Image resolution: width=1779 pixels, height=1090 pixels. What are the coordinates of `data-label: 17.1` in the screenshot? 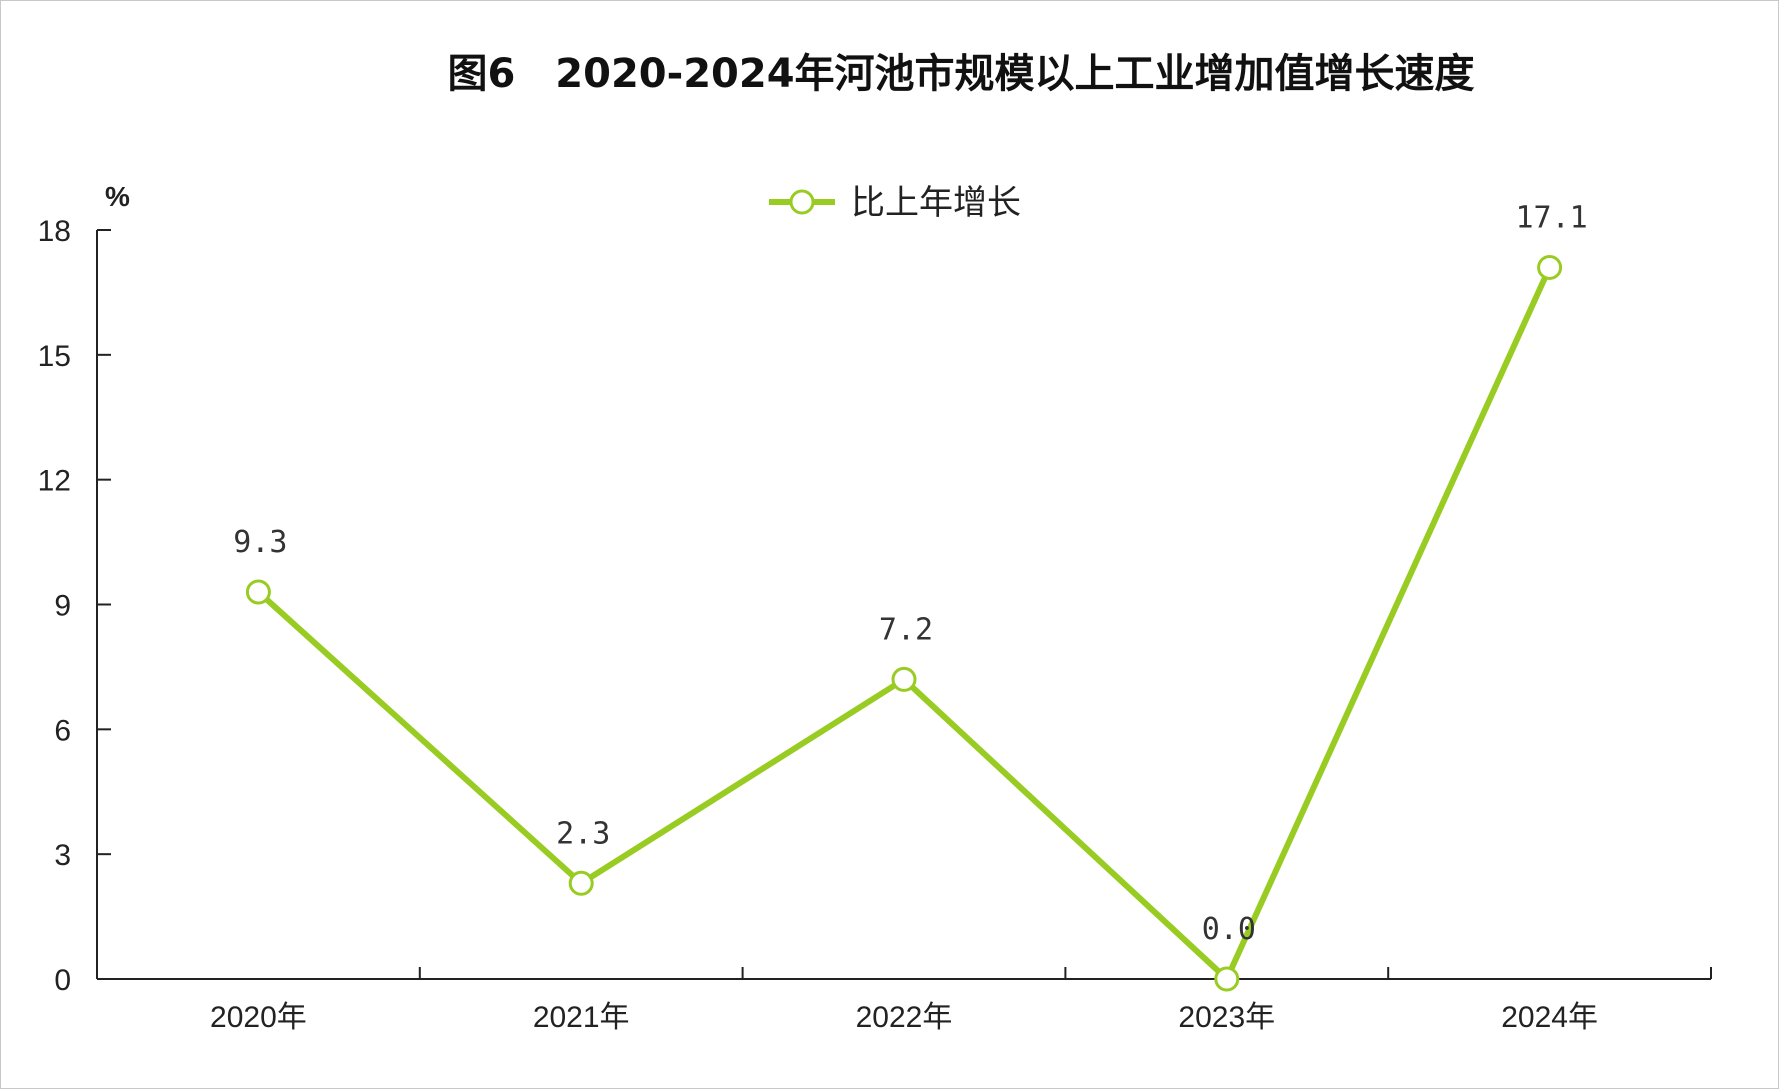 It's located at (1551, 217).